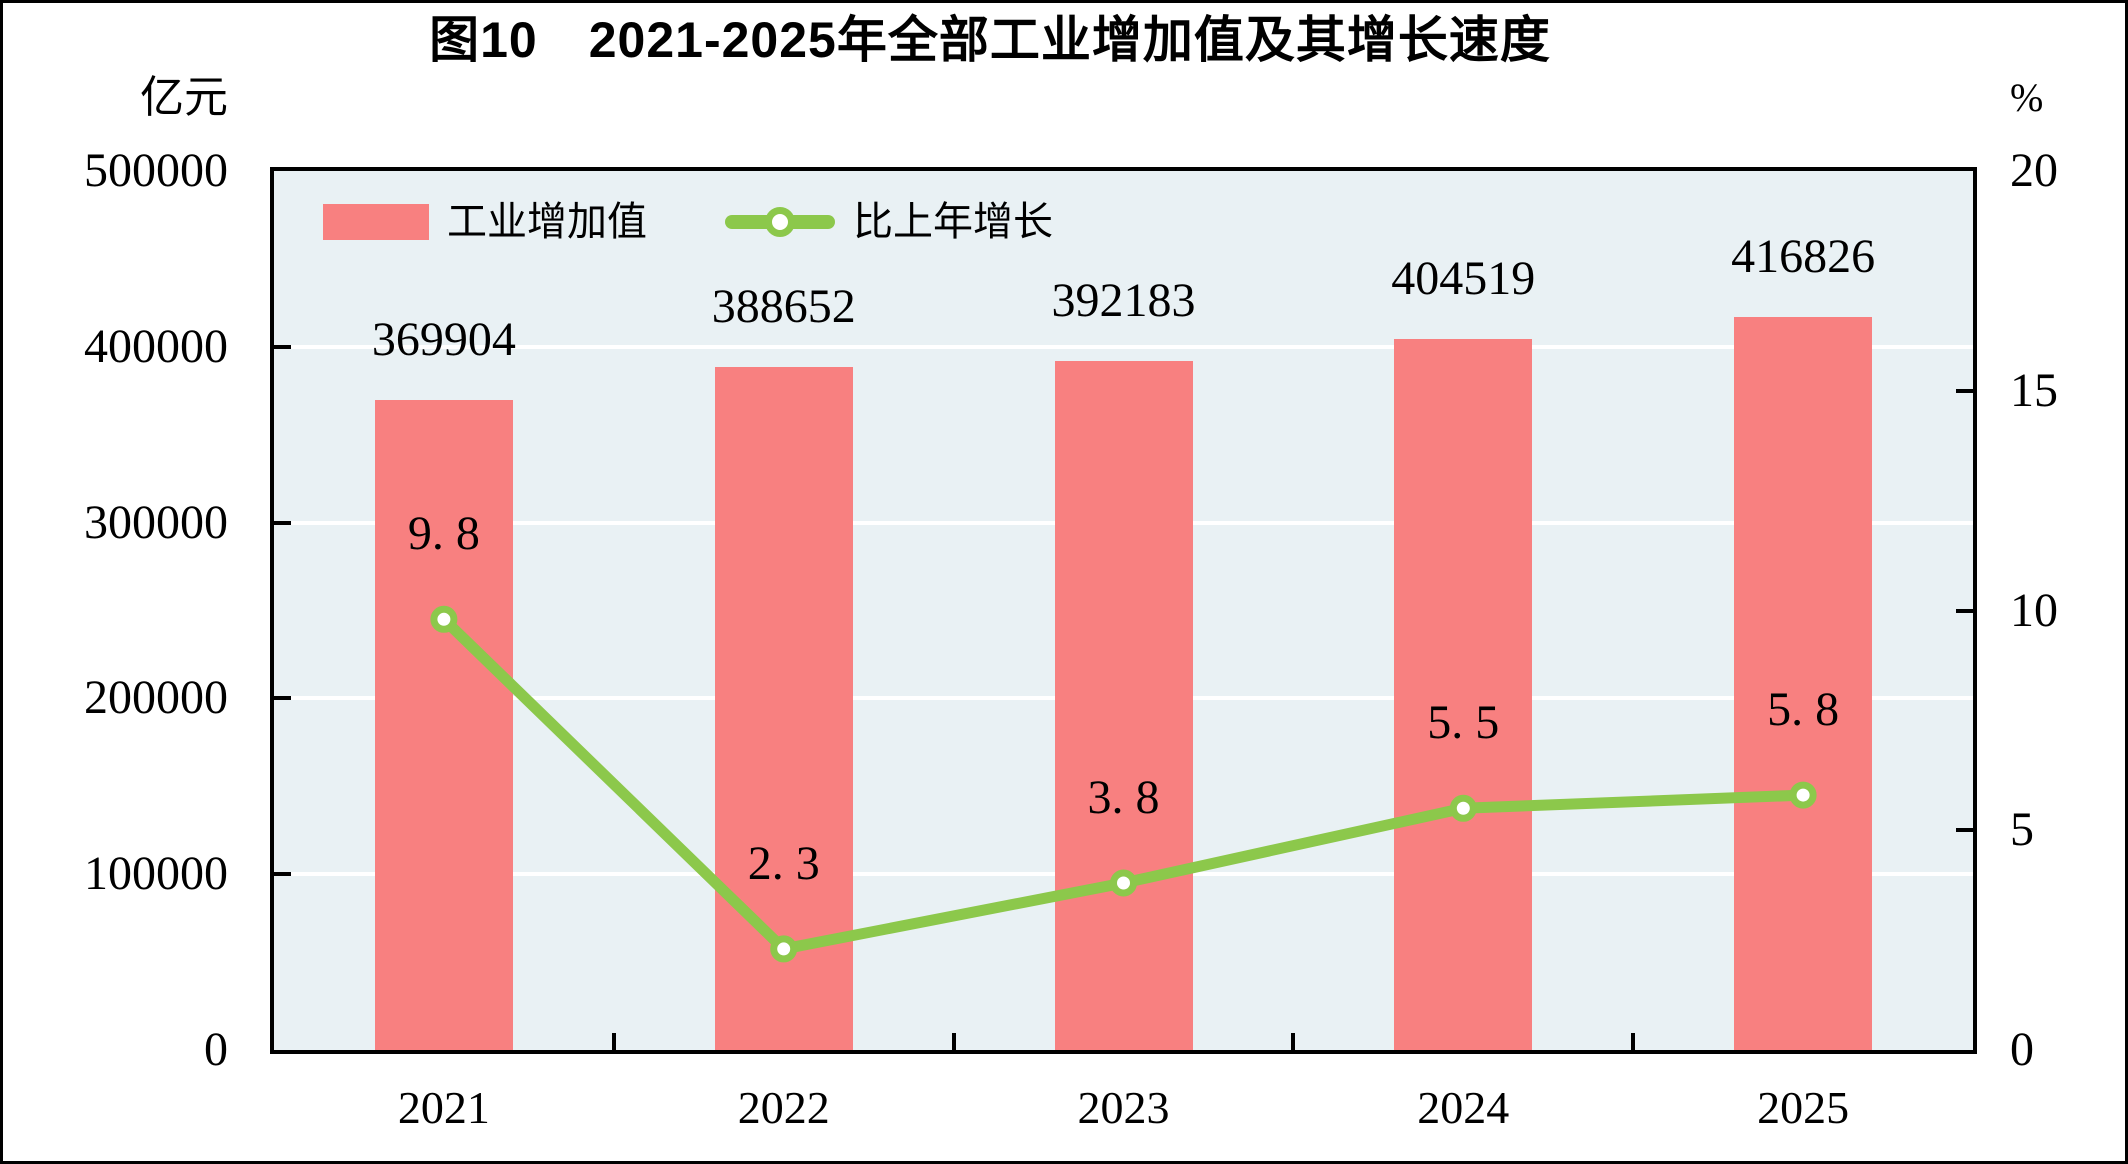 This screenshot has width=2128, height=1164. Describe the element at coordinates (953, 221) in the screenshot. I see `legend-line-label: 比上年增长` at that location.